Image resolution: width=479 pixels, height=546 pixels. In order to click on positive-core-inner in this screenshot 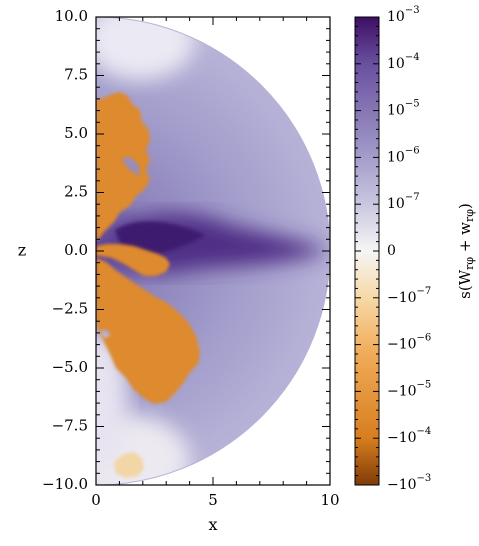, I will do `click(160, 238)`.